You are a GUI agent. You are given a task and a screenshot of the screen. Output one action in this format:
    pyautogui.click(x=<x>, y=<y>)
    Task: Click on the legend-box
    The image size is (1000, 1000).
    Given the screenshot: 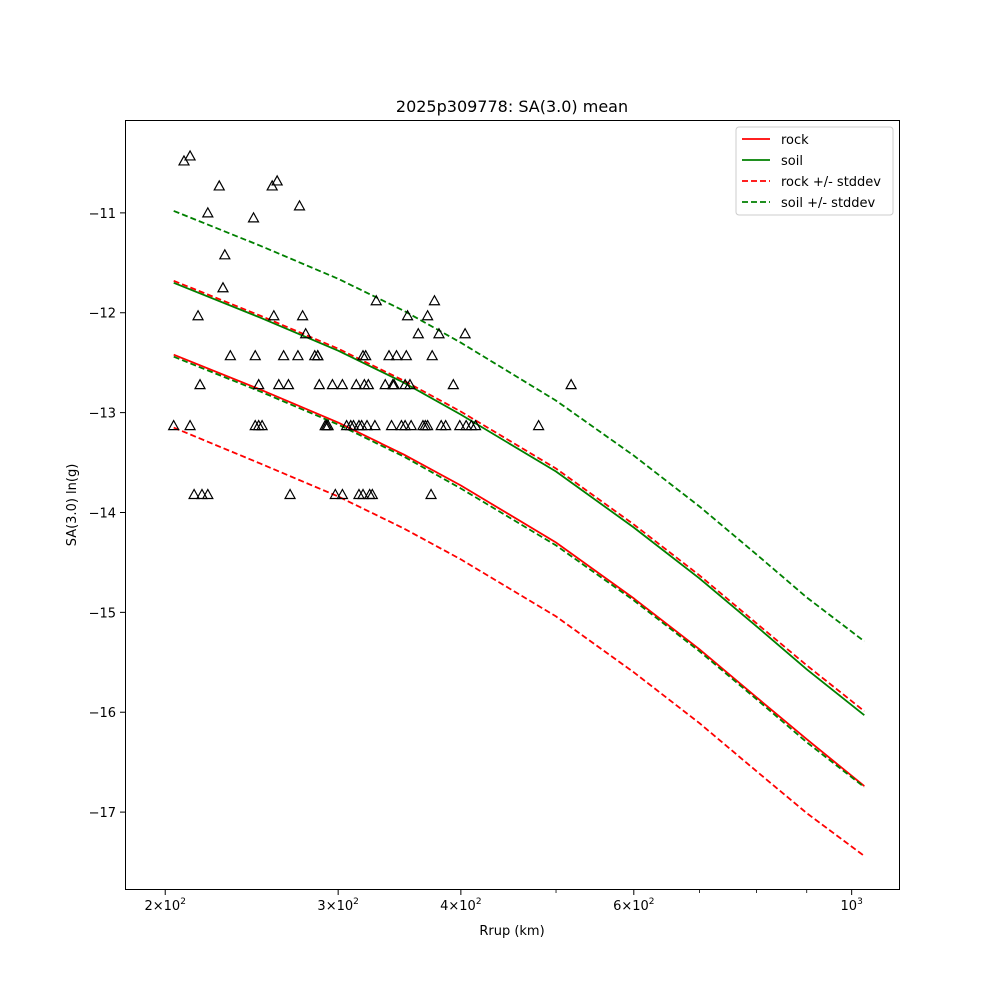 What is the action you would take?
    pyautogui.click(x=814, y=171)
    